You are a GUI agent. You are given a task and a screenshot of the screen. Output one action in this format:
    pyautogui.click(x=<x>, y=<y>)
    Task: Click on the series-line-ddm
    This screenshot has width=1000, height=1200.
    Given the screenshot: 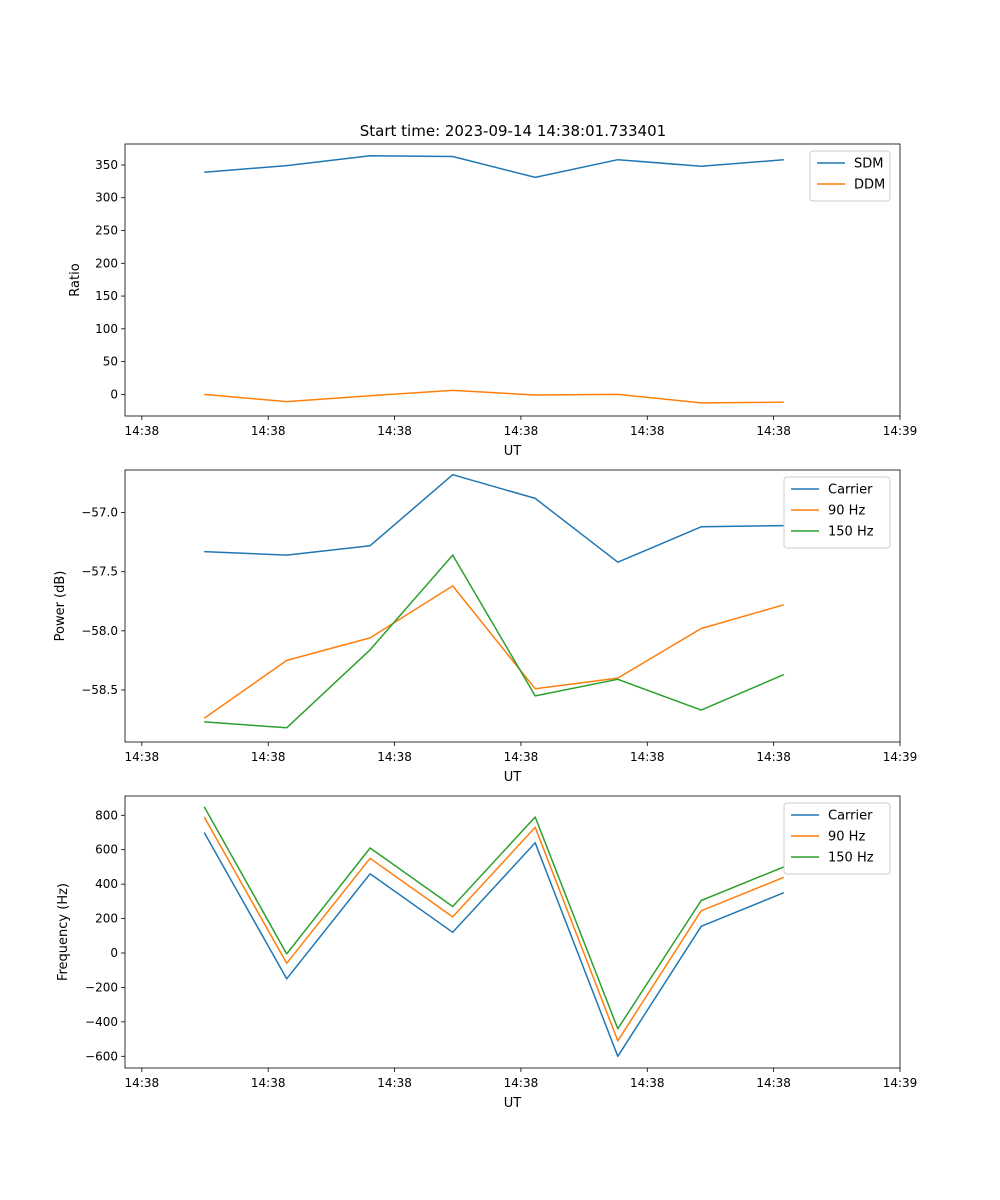 What is the action you would take?
    pyautogui.click(x=494, y=396)
    